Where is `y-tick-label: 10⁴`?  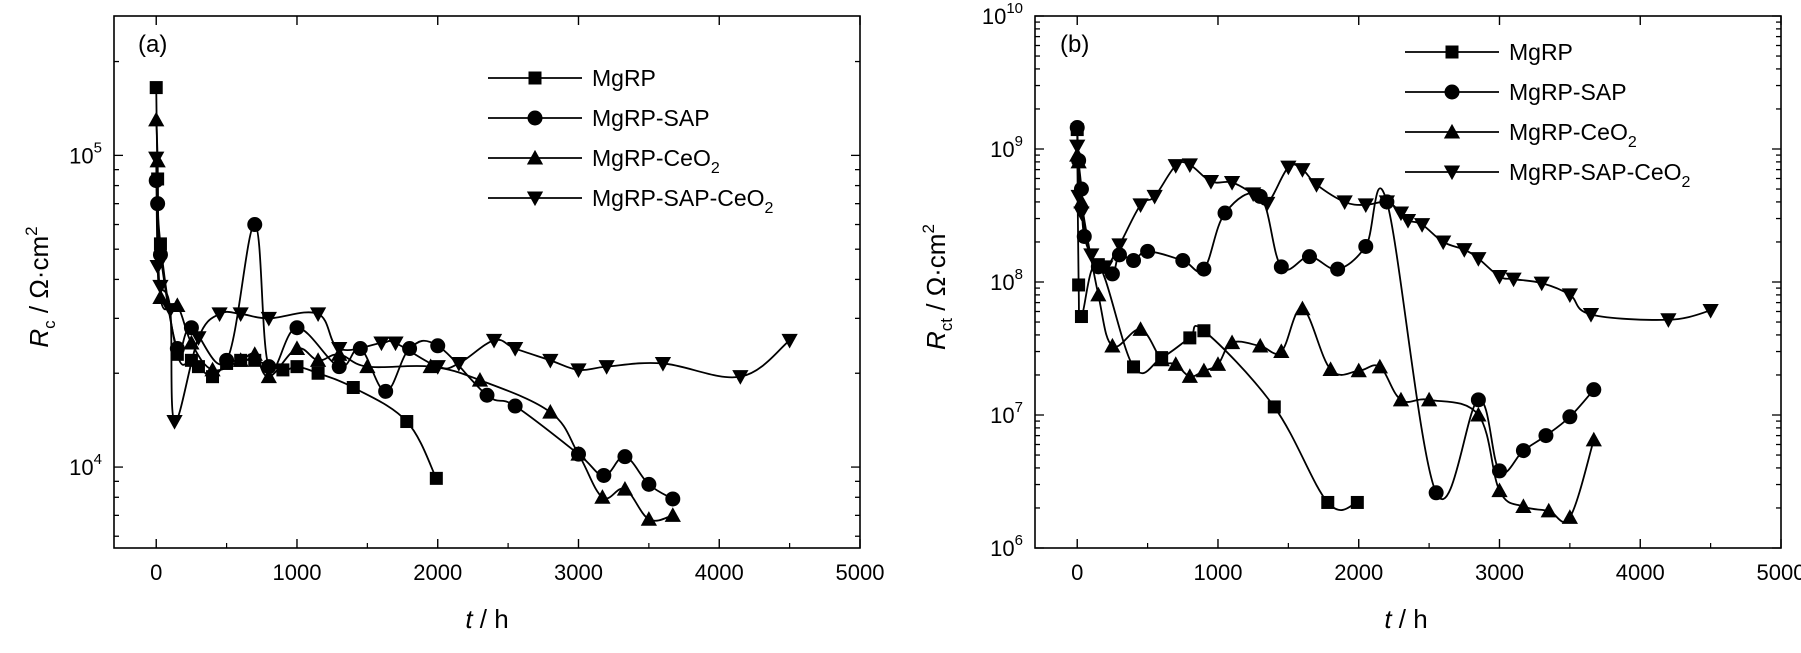 y-tick-label: 10⁴ is located at coordinates (85, 465).